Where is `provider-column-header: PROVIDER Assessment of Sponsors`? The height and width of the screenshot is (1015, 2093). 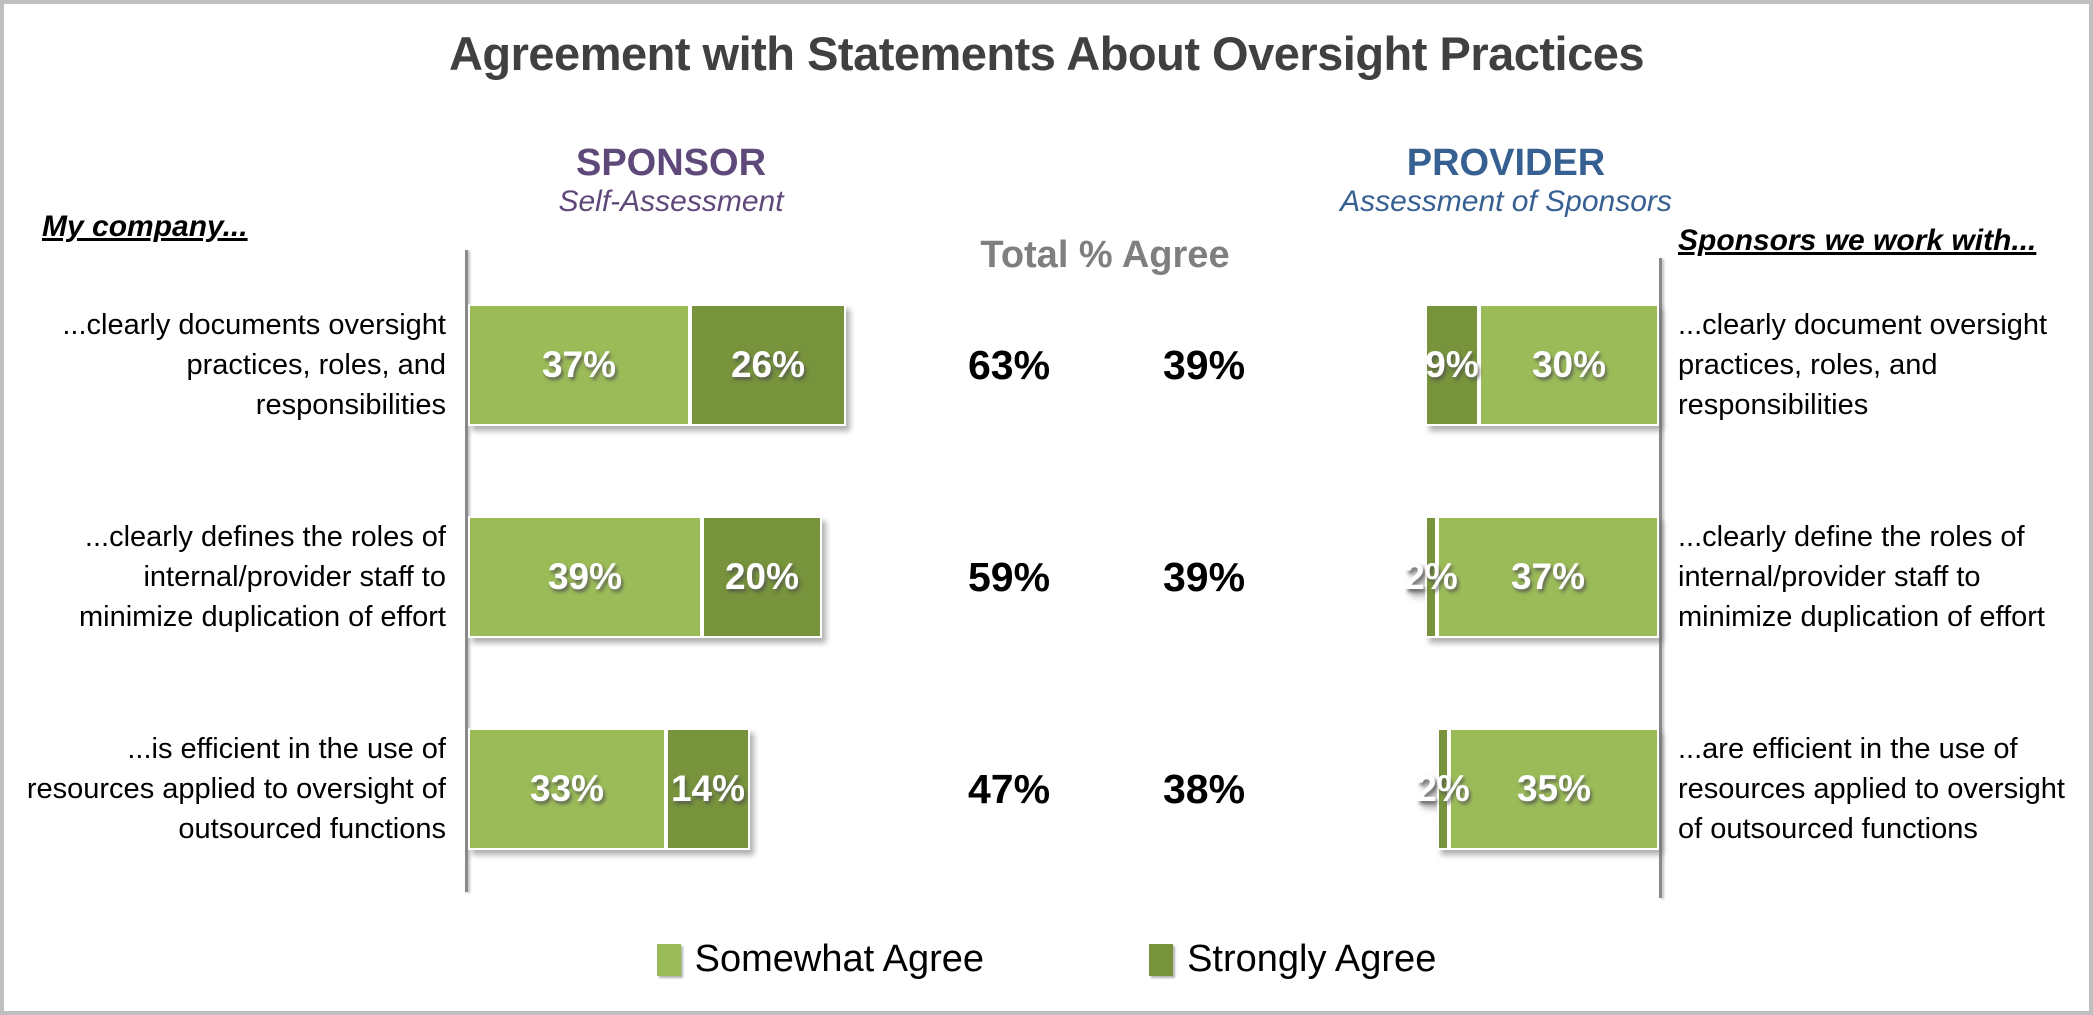 provider-column-header: PROVIDER Assessment of Sponsors is located at coordinates (1506, 180).